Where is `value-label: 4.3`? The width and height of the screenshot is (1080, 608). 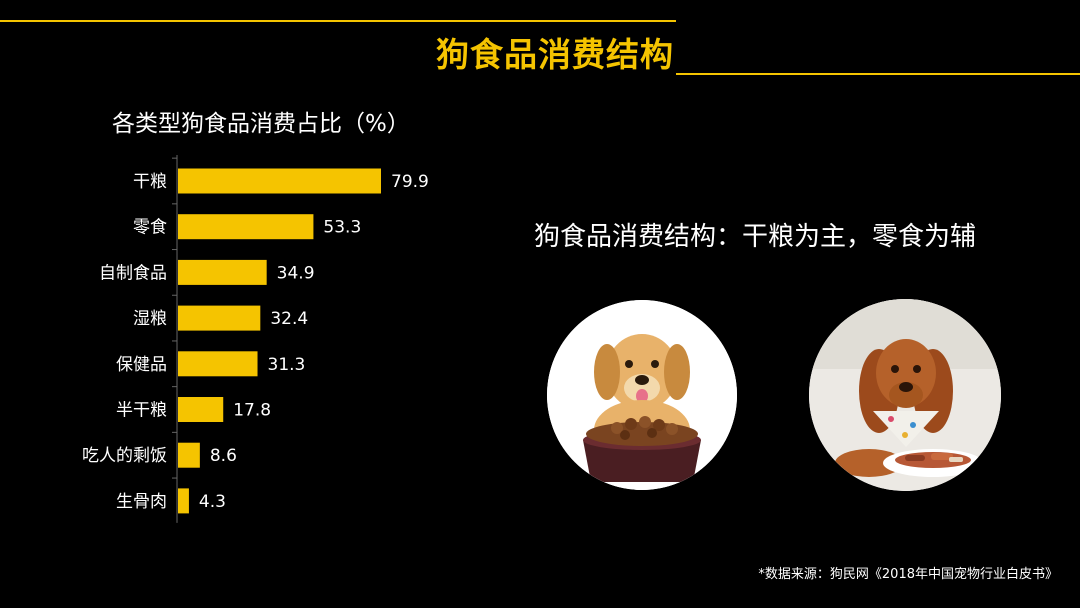
value-label: 4.3 is located at coordinates (212, 502).